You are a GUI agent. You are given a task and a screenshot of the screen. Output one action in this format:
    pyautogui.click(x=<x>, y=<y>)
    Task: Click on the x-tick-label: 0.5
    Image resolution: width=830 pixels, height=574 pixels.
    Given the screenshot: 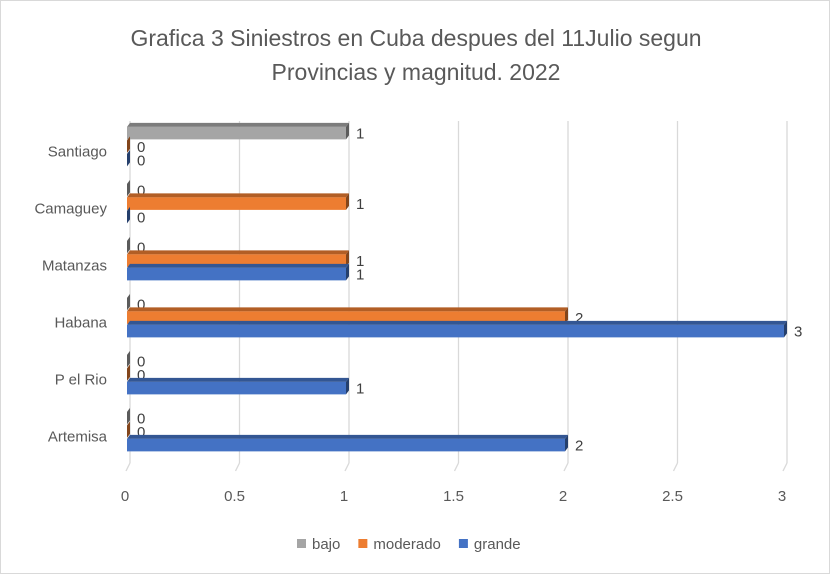 What is the action you would take?
    pyautogui.click(x=234, y=496)
    